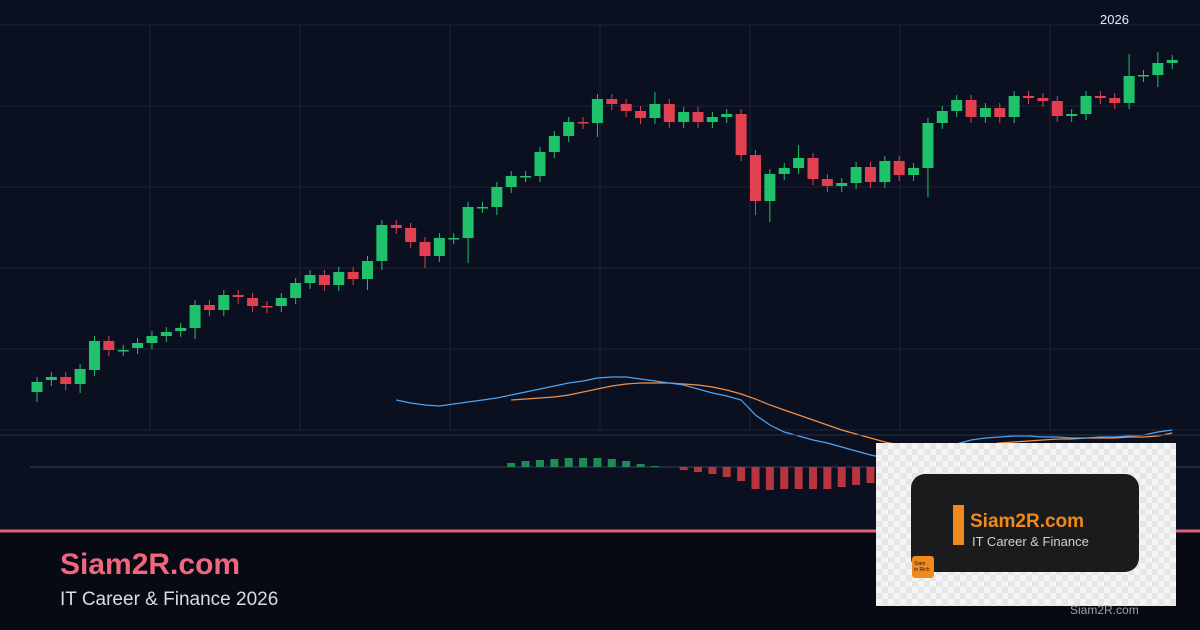  I want to click on macd-line, so click(784, 418).